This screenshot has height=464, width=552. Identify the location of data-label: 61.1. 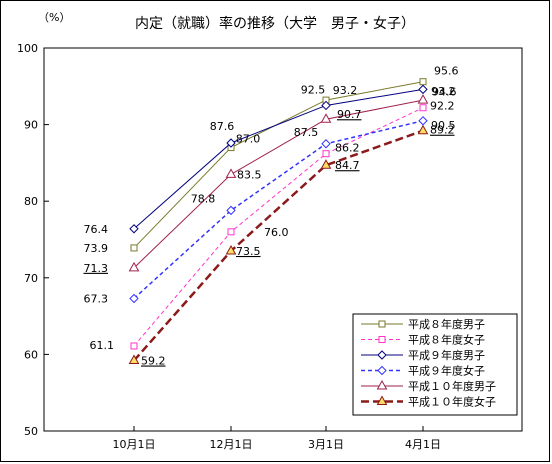
(102, 345).